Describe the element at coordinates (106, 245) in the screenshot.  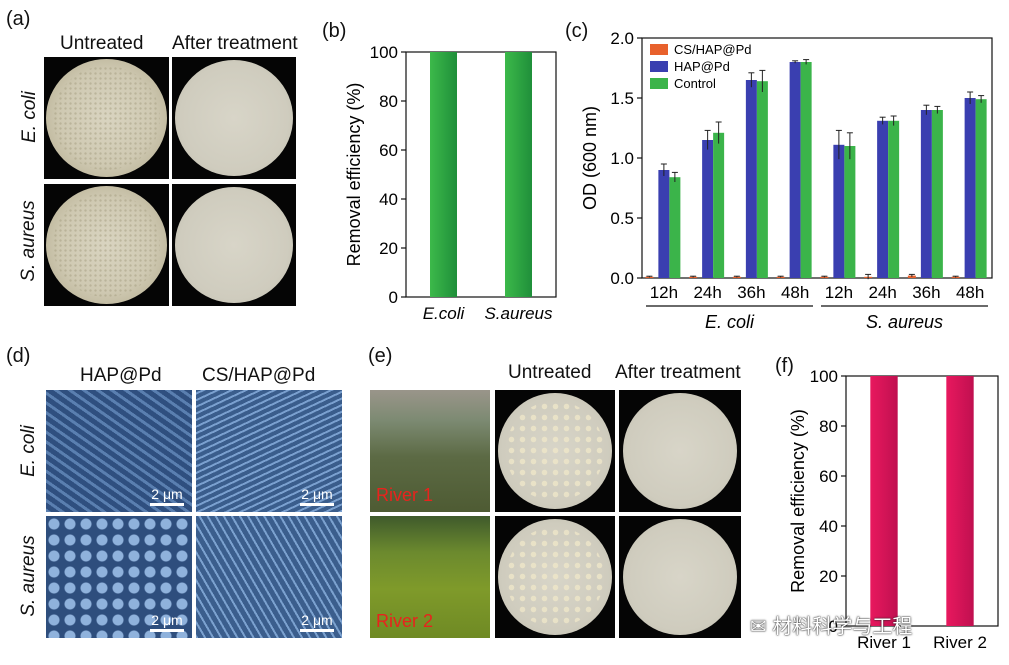
I see `dish-saureus-untreated` at that location.